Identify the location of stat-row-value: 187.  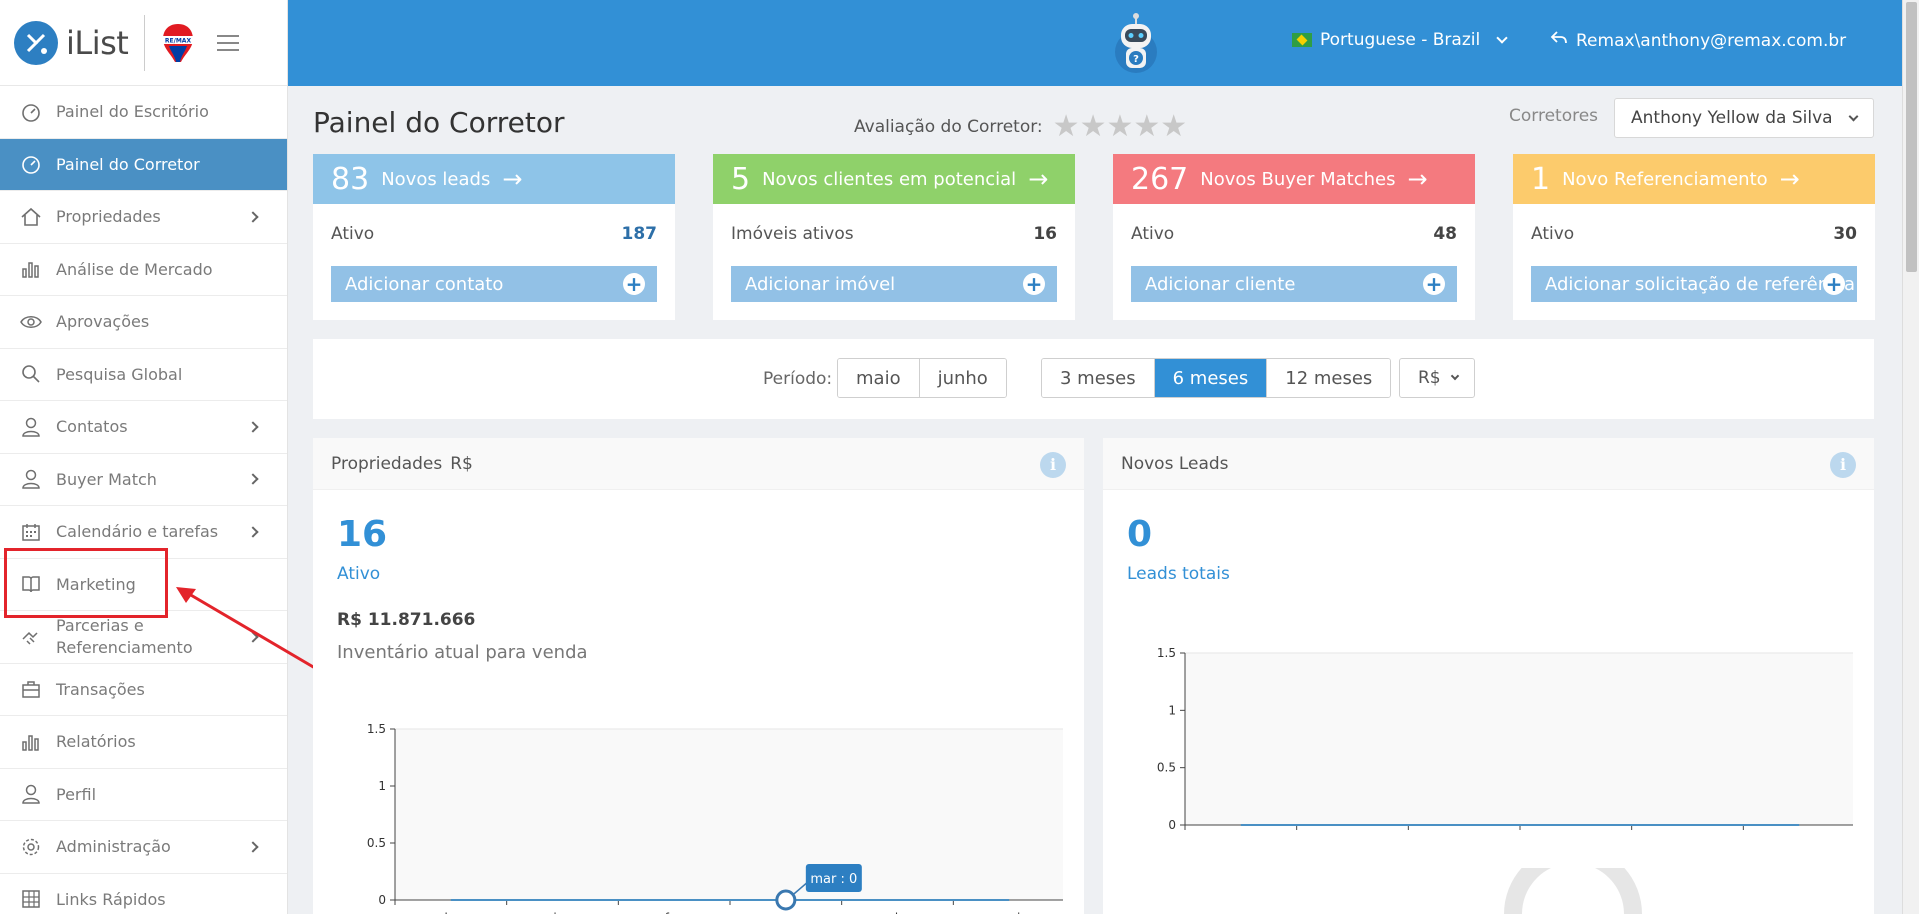
(639, 234).